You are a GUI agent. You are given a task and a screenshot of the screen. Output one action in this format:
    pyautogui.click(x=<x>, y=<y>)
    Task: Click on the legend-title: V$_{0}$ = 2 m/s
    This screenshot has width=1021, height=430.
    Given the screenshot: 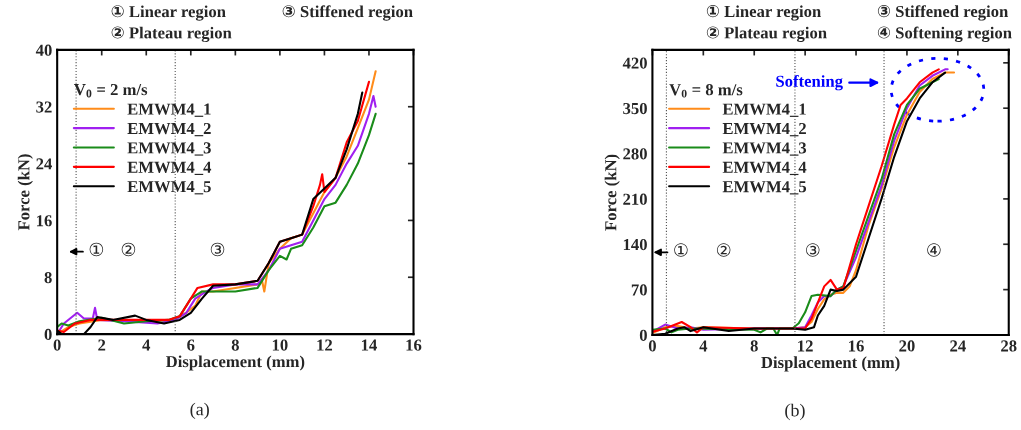 What is the action you would take?
    pyautogui.click(x=111, y=91)
    